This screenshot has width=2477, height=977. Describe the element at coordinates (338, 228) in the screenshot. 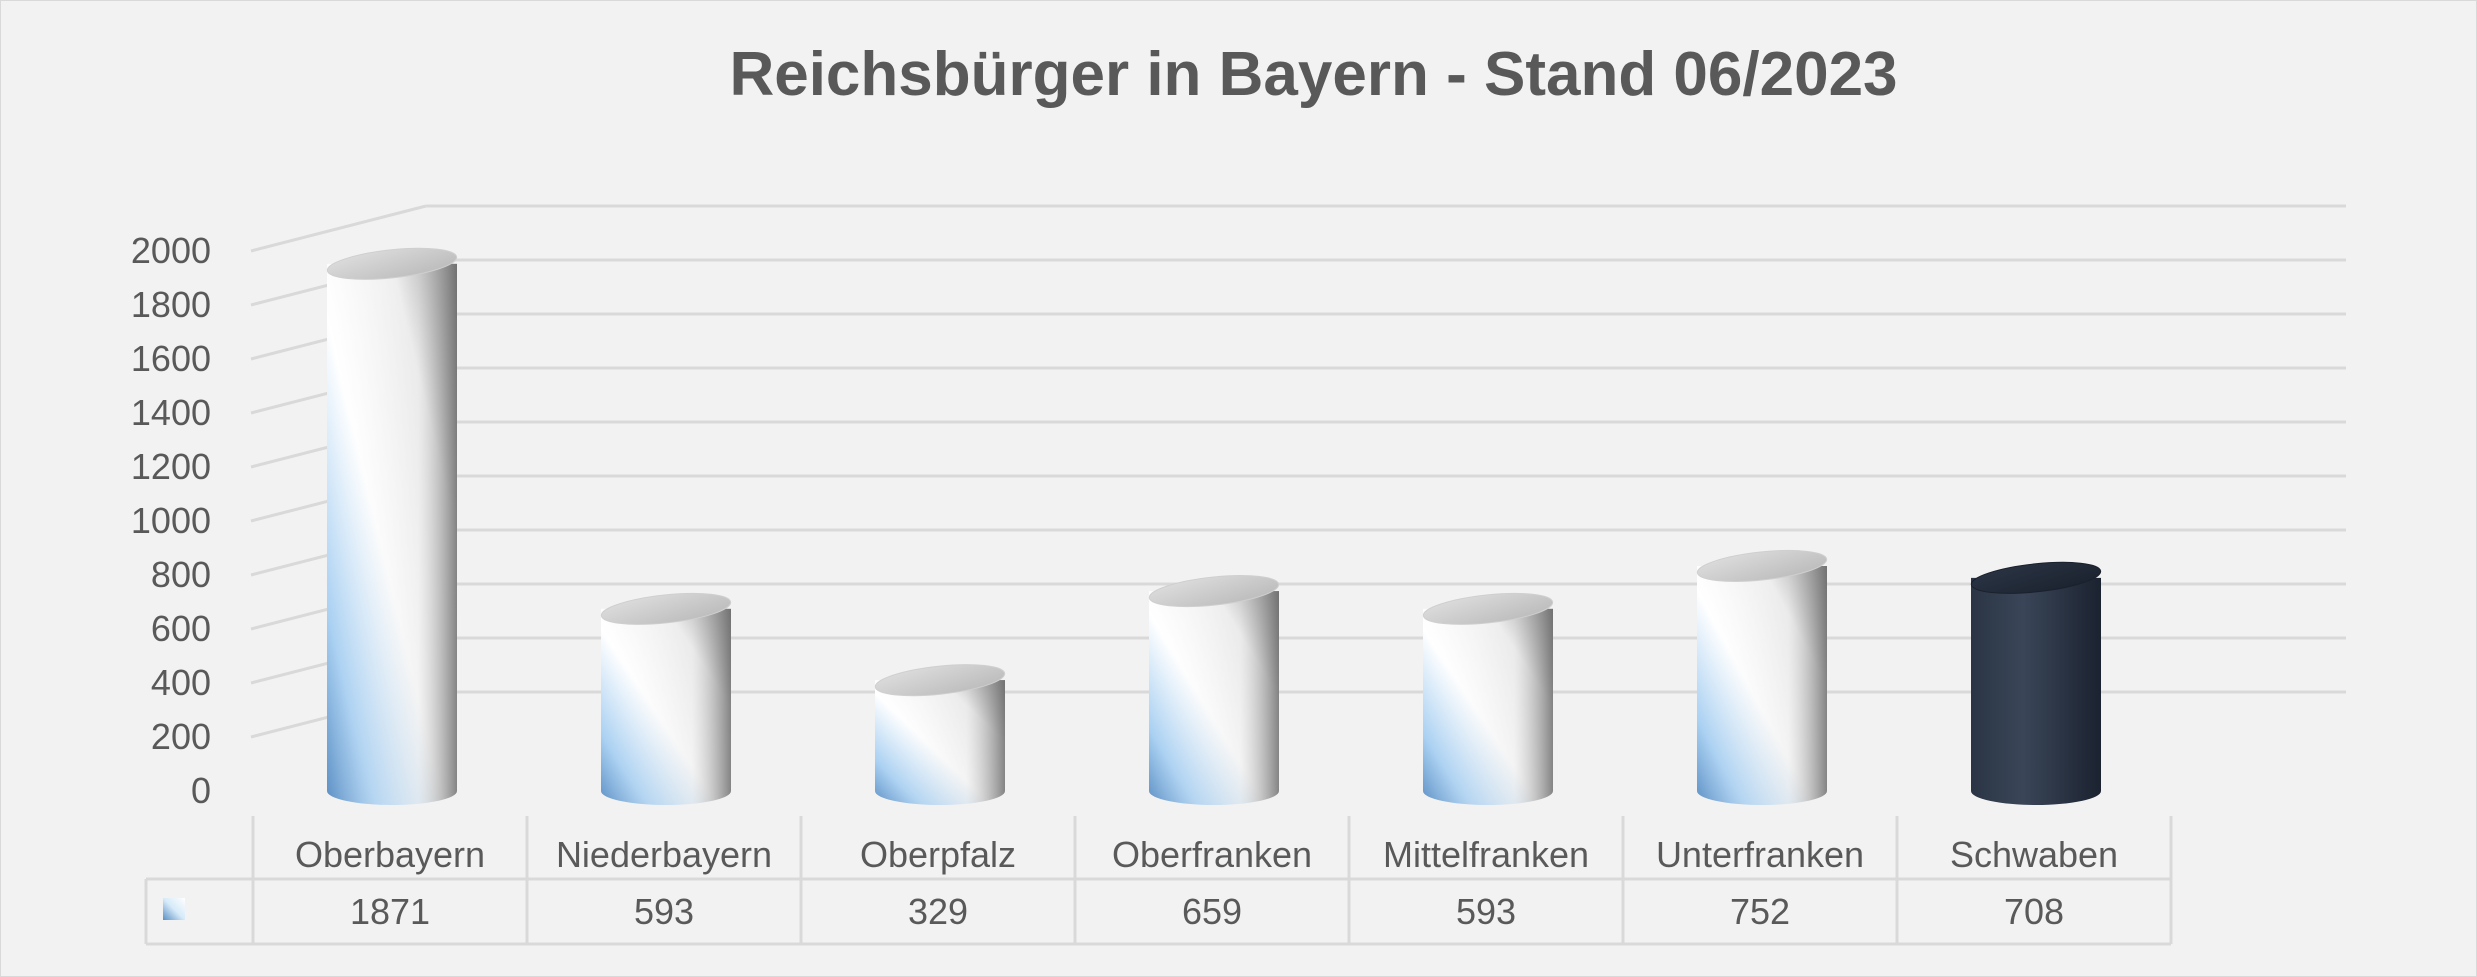

I see `gridline-diag` at that location.